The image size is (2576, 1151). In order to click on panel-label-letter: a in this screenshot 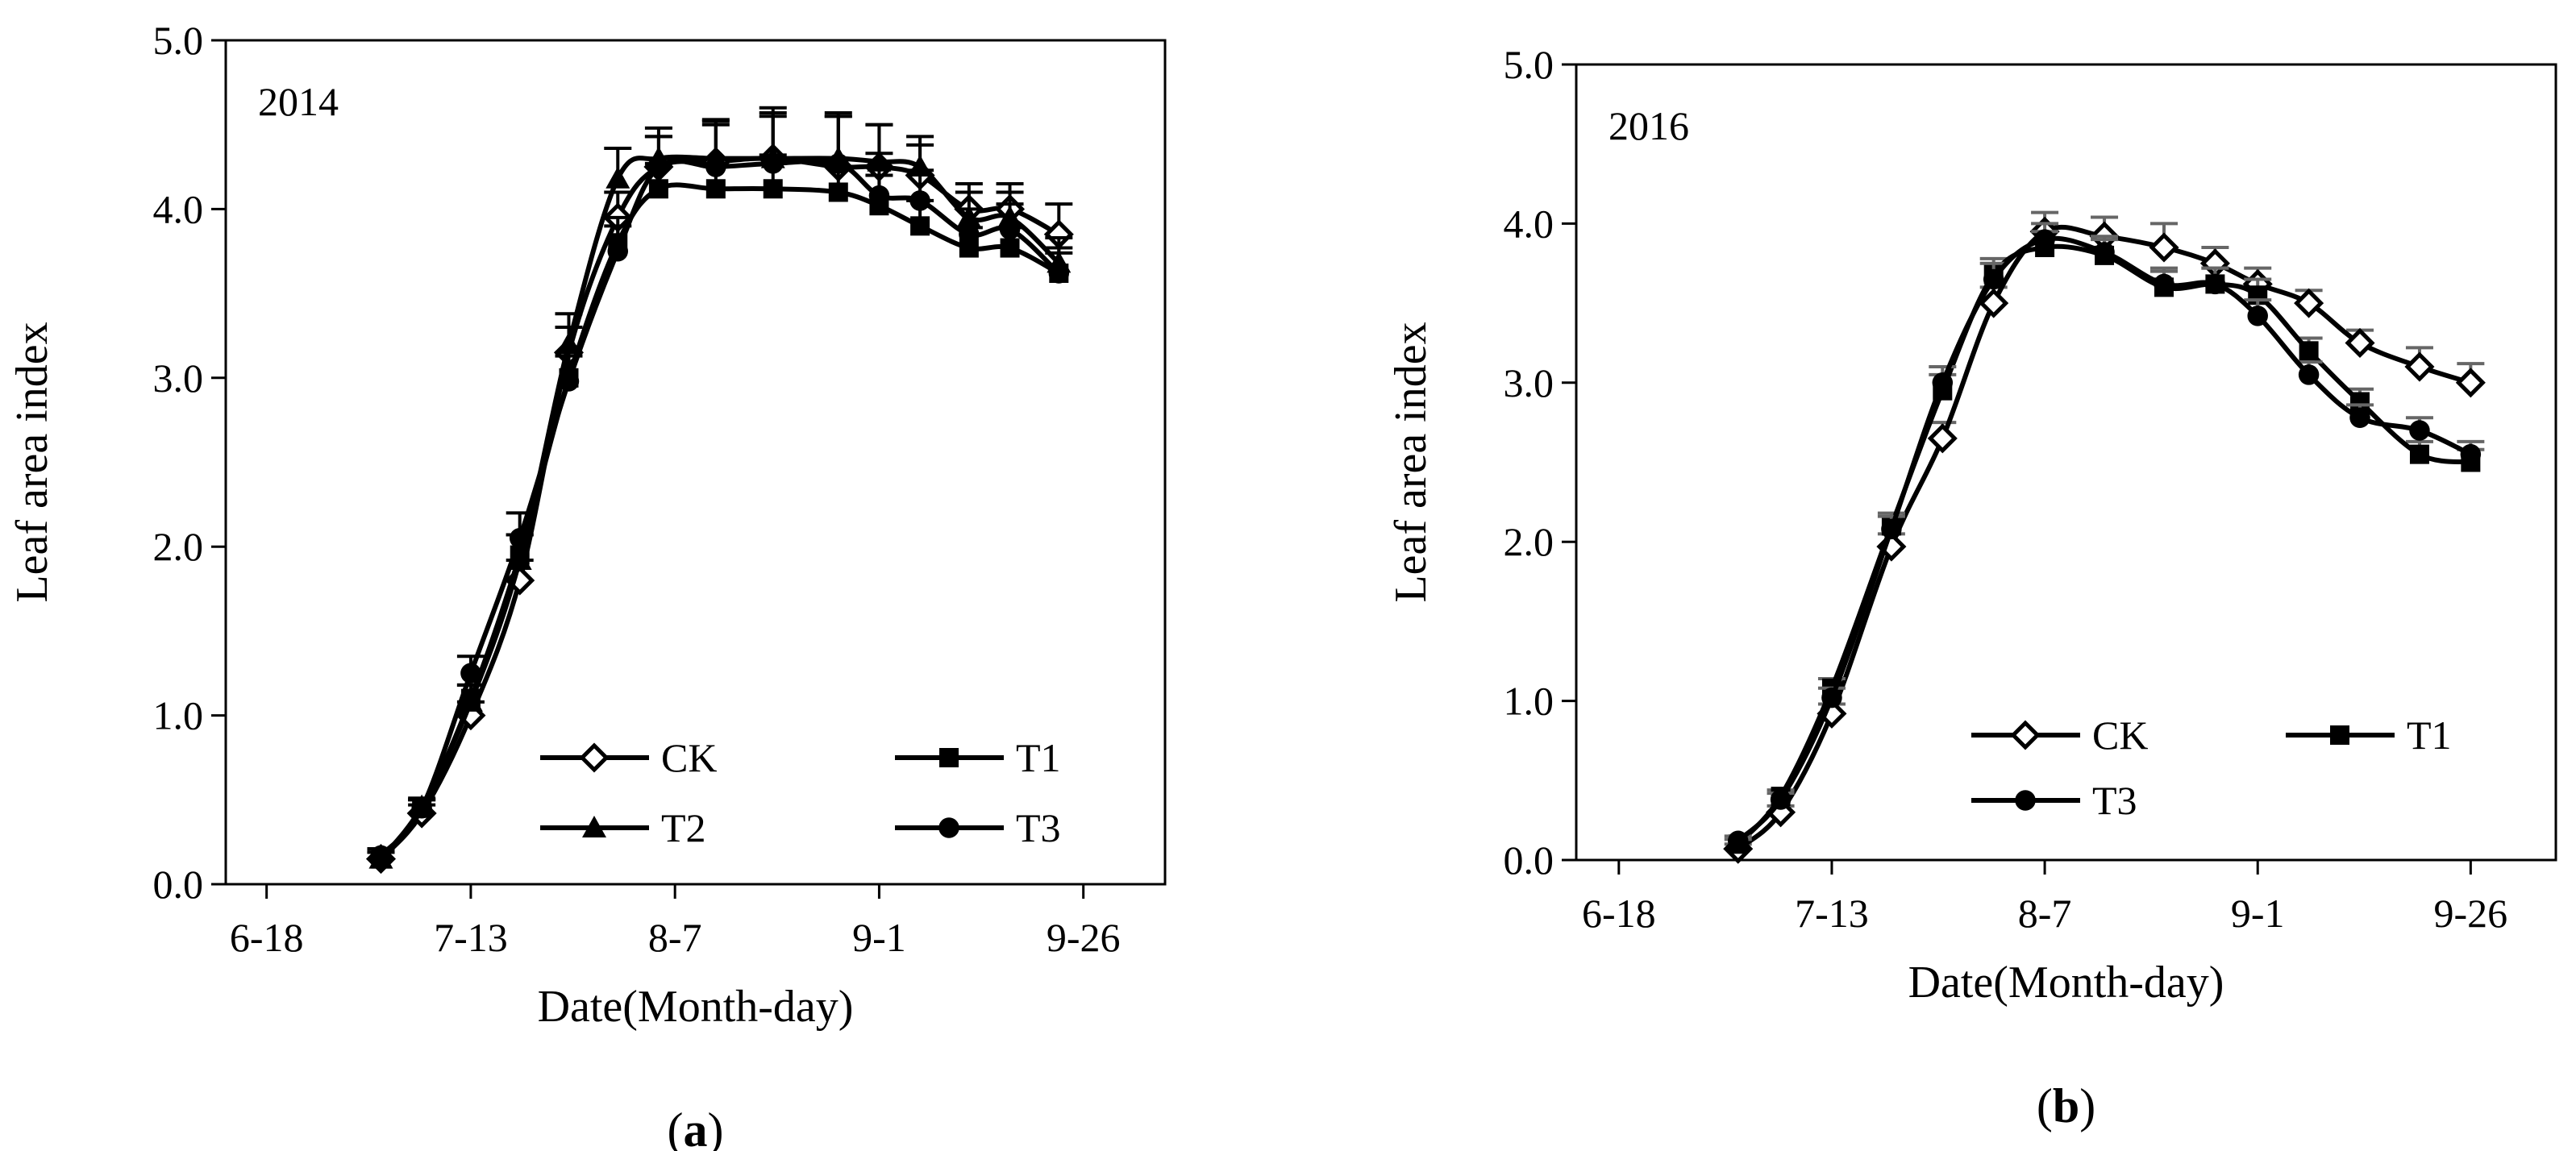, I will do `click(696, 1127)`.